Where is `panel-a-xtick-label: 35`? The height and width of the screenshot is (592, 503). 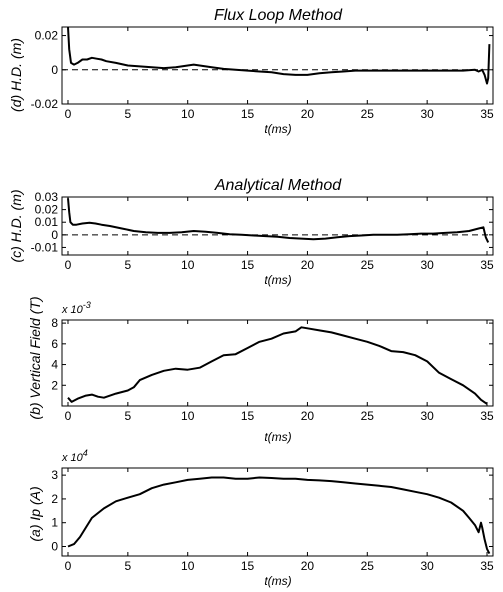
panel-a-xtick-label: 35 is located at coordinates (487, 566).